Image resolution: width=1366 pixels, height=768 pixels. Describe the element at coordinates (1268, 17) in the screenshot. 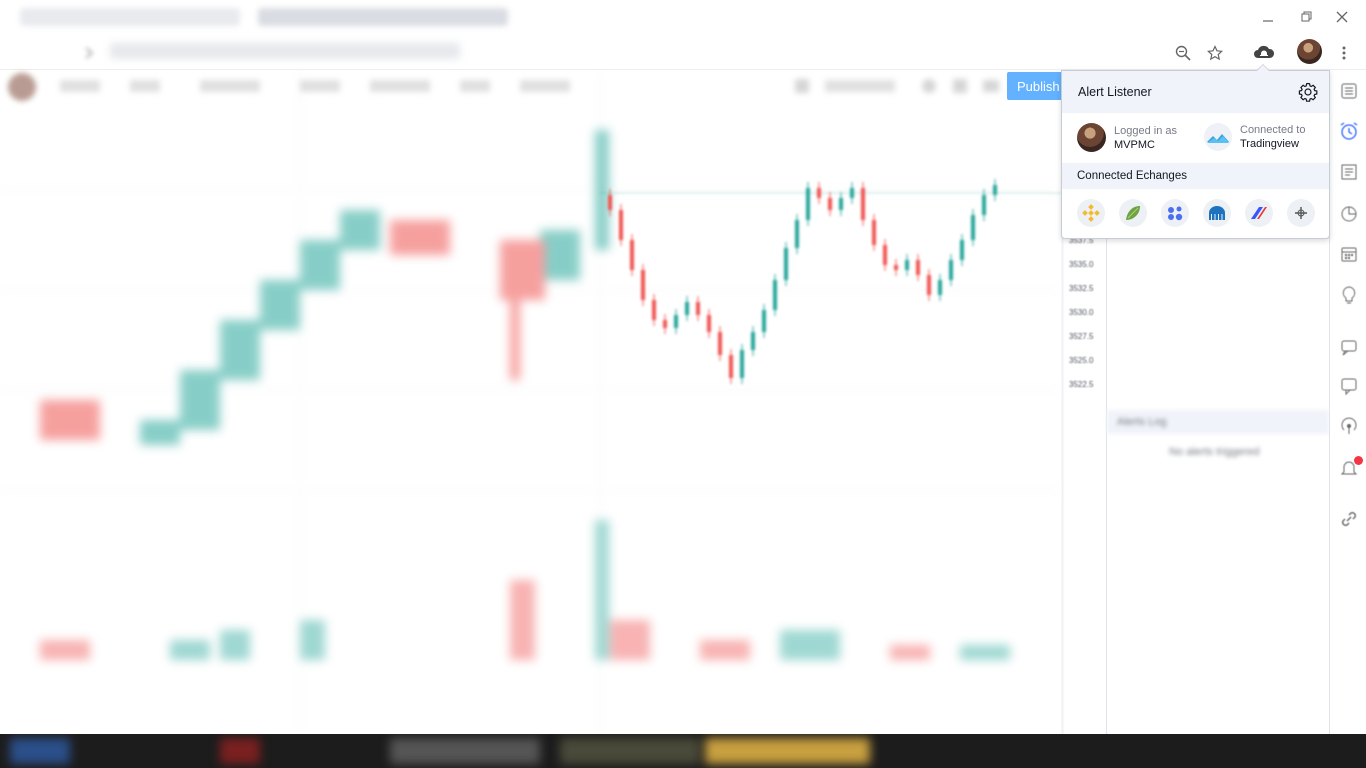

I see `minimize-icon` at that location.